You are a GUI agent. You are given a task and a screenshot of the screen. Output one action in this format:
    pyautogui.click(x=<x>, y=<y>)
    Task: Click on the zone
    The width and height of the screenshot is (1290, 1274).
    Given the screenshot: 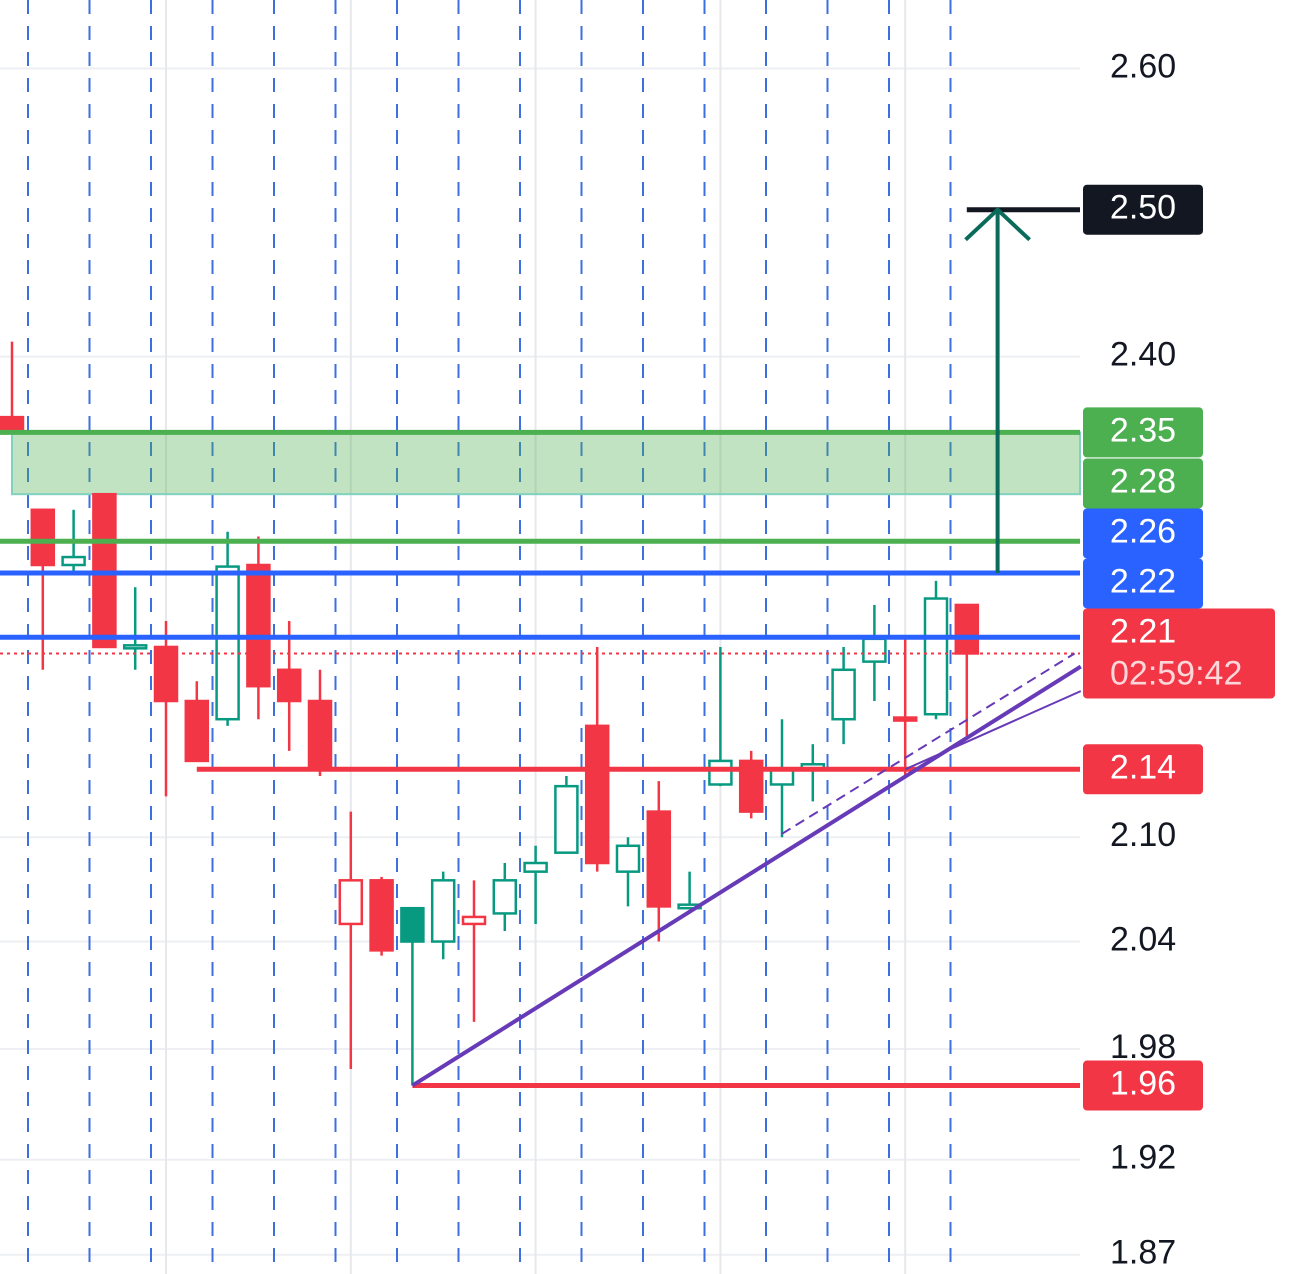 What is the action you would take?
    pyautogui.click(x=546, y=463)
    